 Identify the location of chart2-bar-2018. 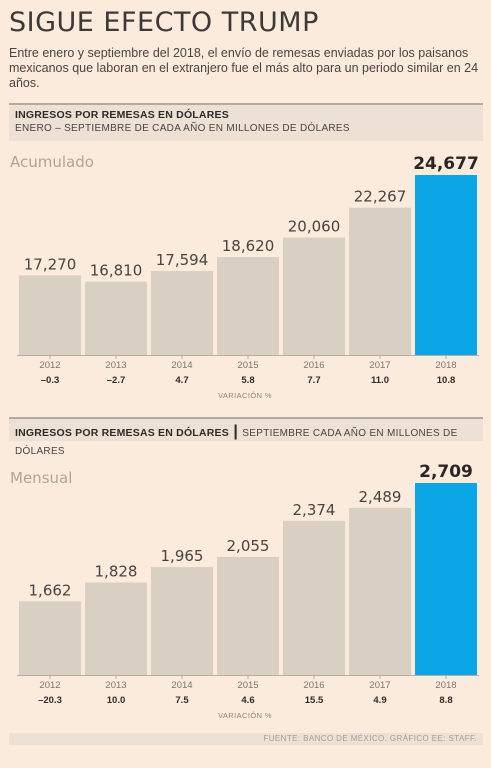
(446, 579).